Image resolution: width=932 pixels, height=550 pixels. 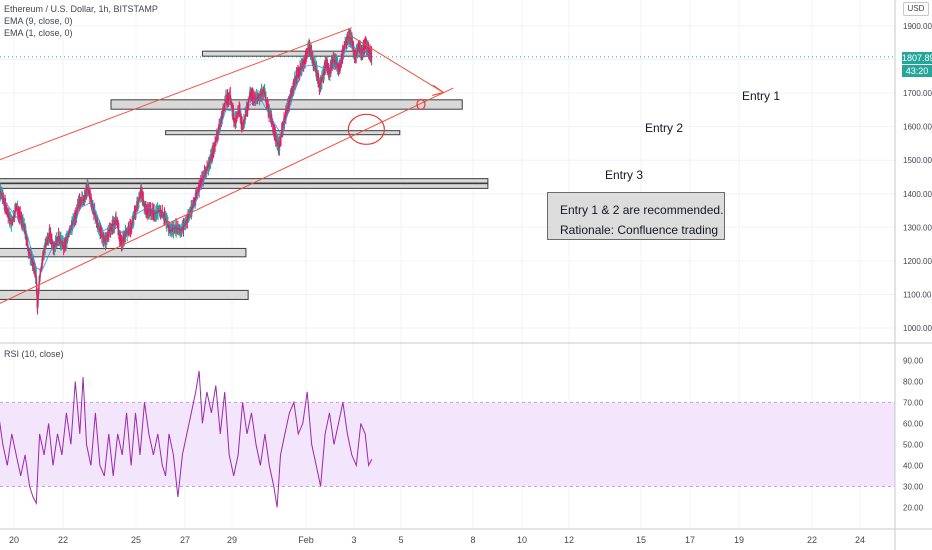 What do you see at coordinates (472, 540) in the screenshot?
I see `x-tick-label: 8` at bounding box center [472, 540].